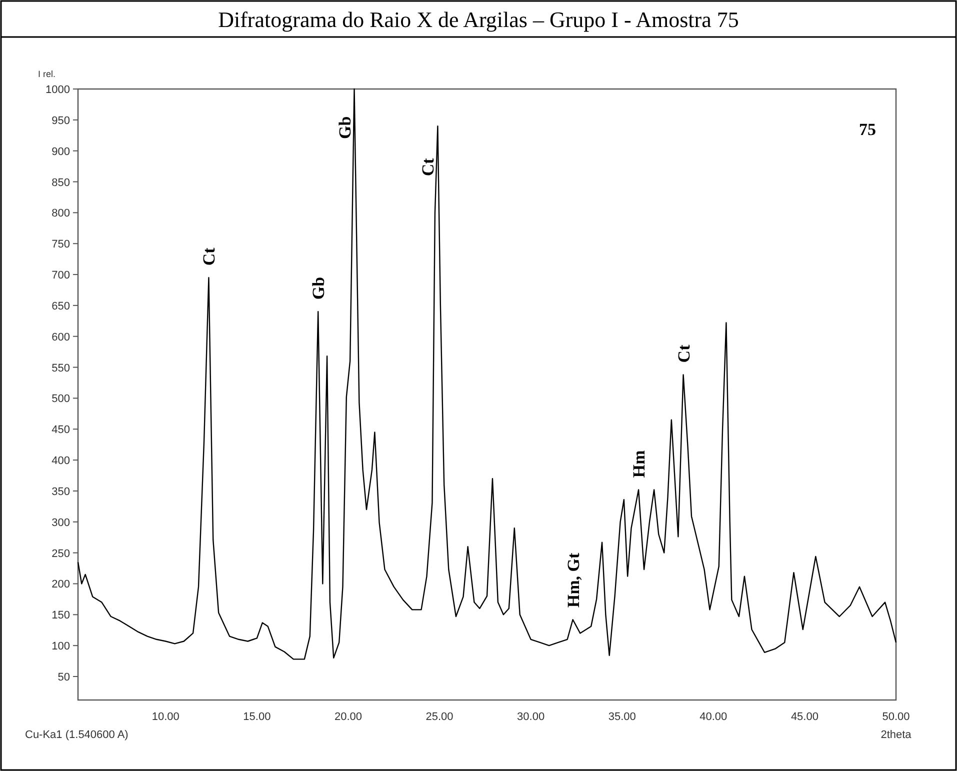 The width and height of the screenshot is (957, 771). I want to click on y-tick-label: 850, so click(61, 182).